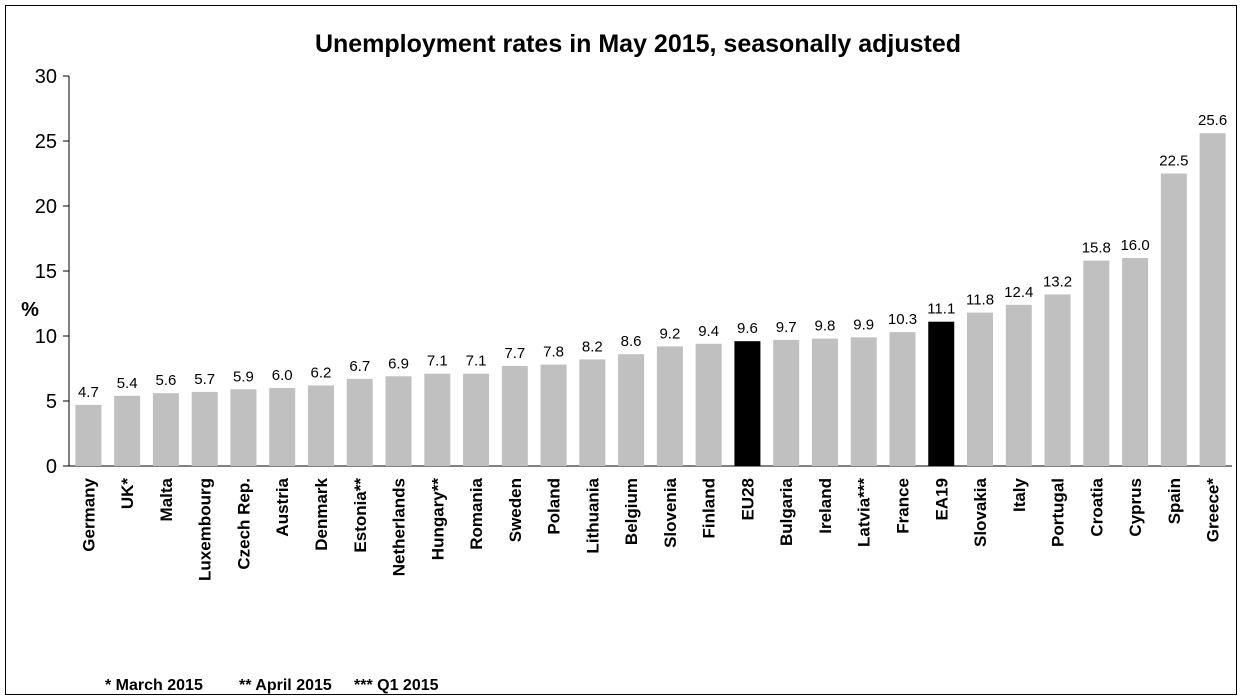 This screenshot has width=1244, height=700. Describe the element at coordinates (1018, 292) in the screenshot. I see `data-label: 12.4` at that location.